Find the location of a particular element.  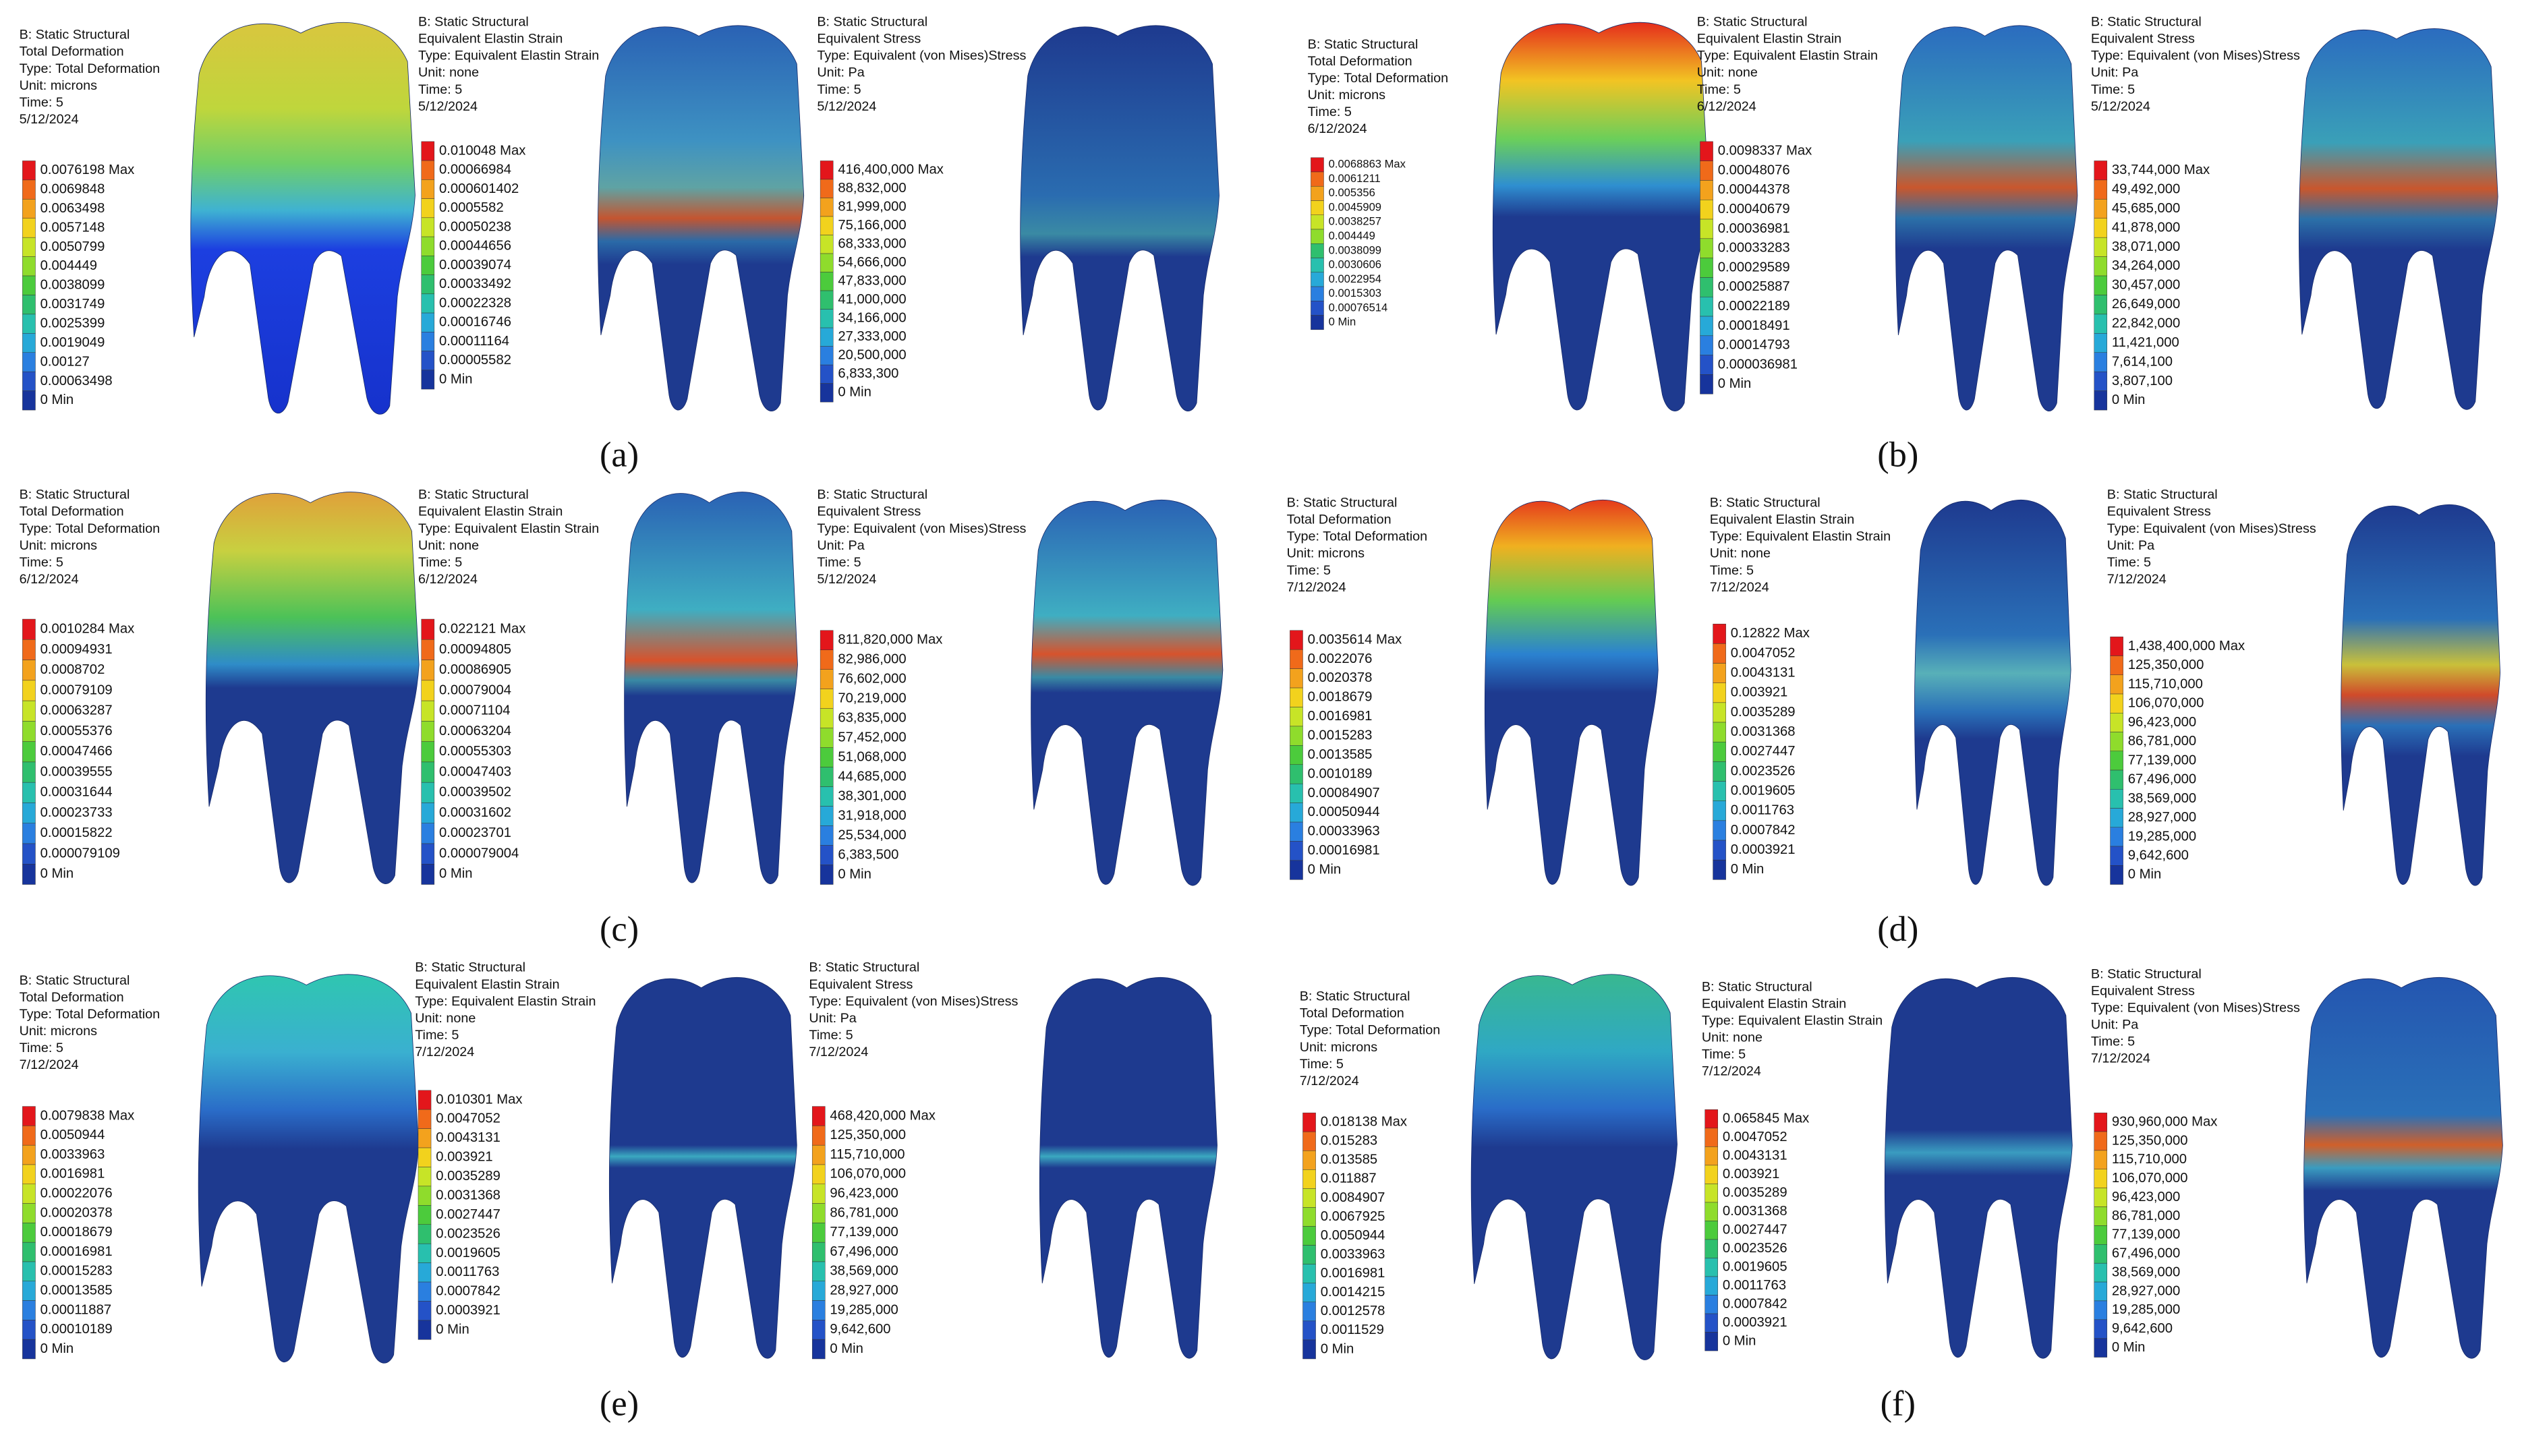

legend-value: 0.00039502 is located at coordinates (475, 792).